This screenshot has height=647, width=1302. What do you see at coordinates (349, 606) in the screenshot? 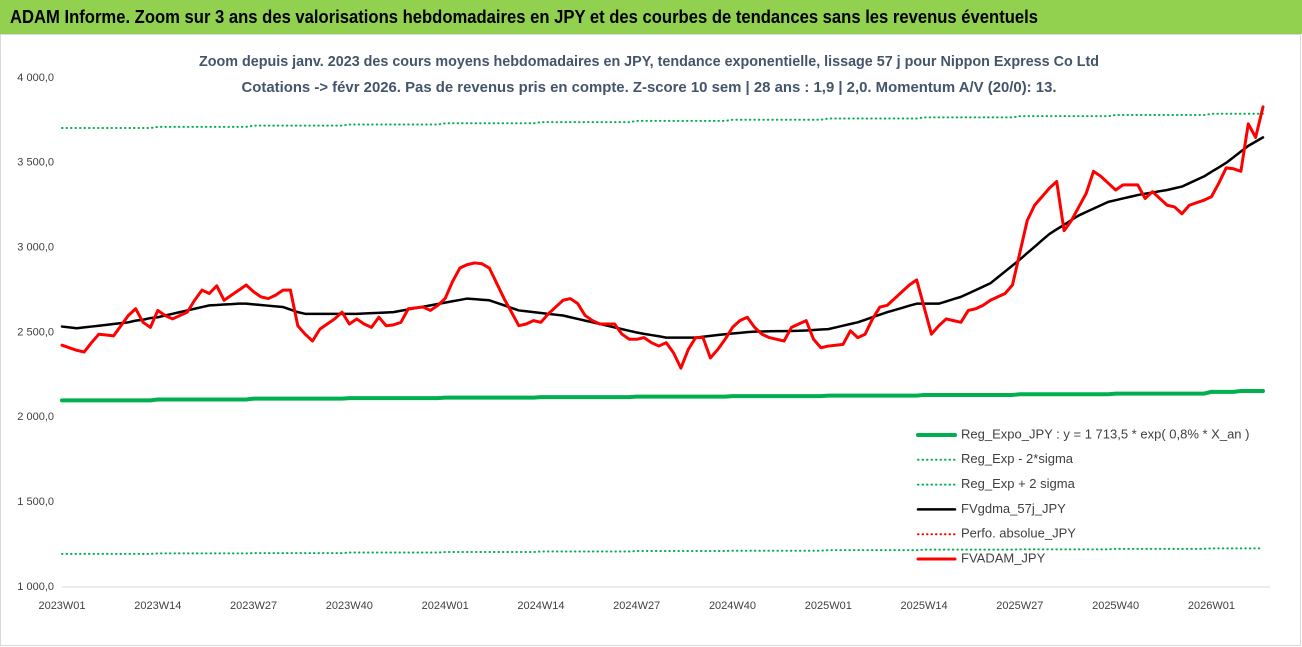
I see `x-tick-label: 2023W40` at bounding box center [349, 606].